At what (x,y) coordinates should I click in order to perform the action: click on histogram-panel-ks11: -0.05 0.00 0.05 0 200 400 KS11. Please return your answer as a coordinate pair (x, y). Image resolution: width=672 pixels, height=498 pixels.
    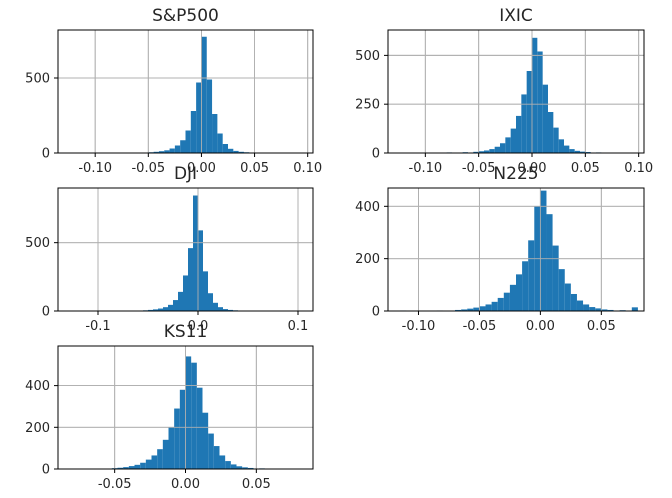
    Looking at the image, I should click on (169, 407).